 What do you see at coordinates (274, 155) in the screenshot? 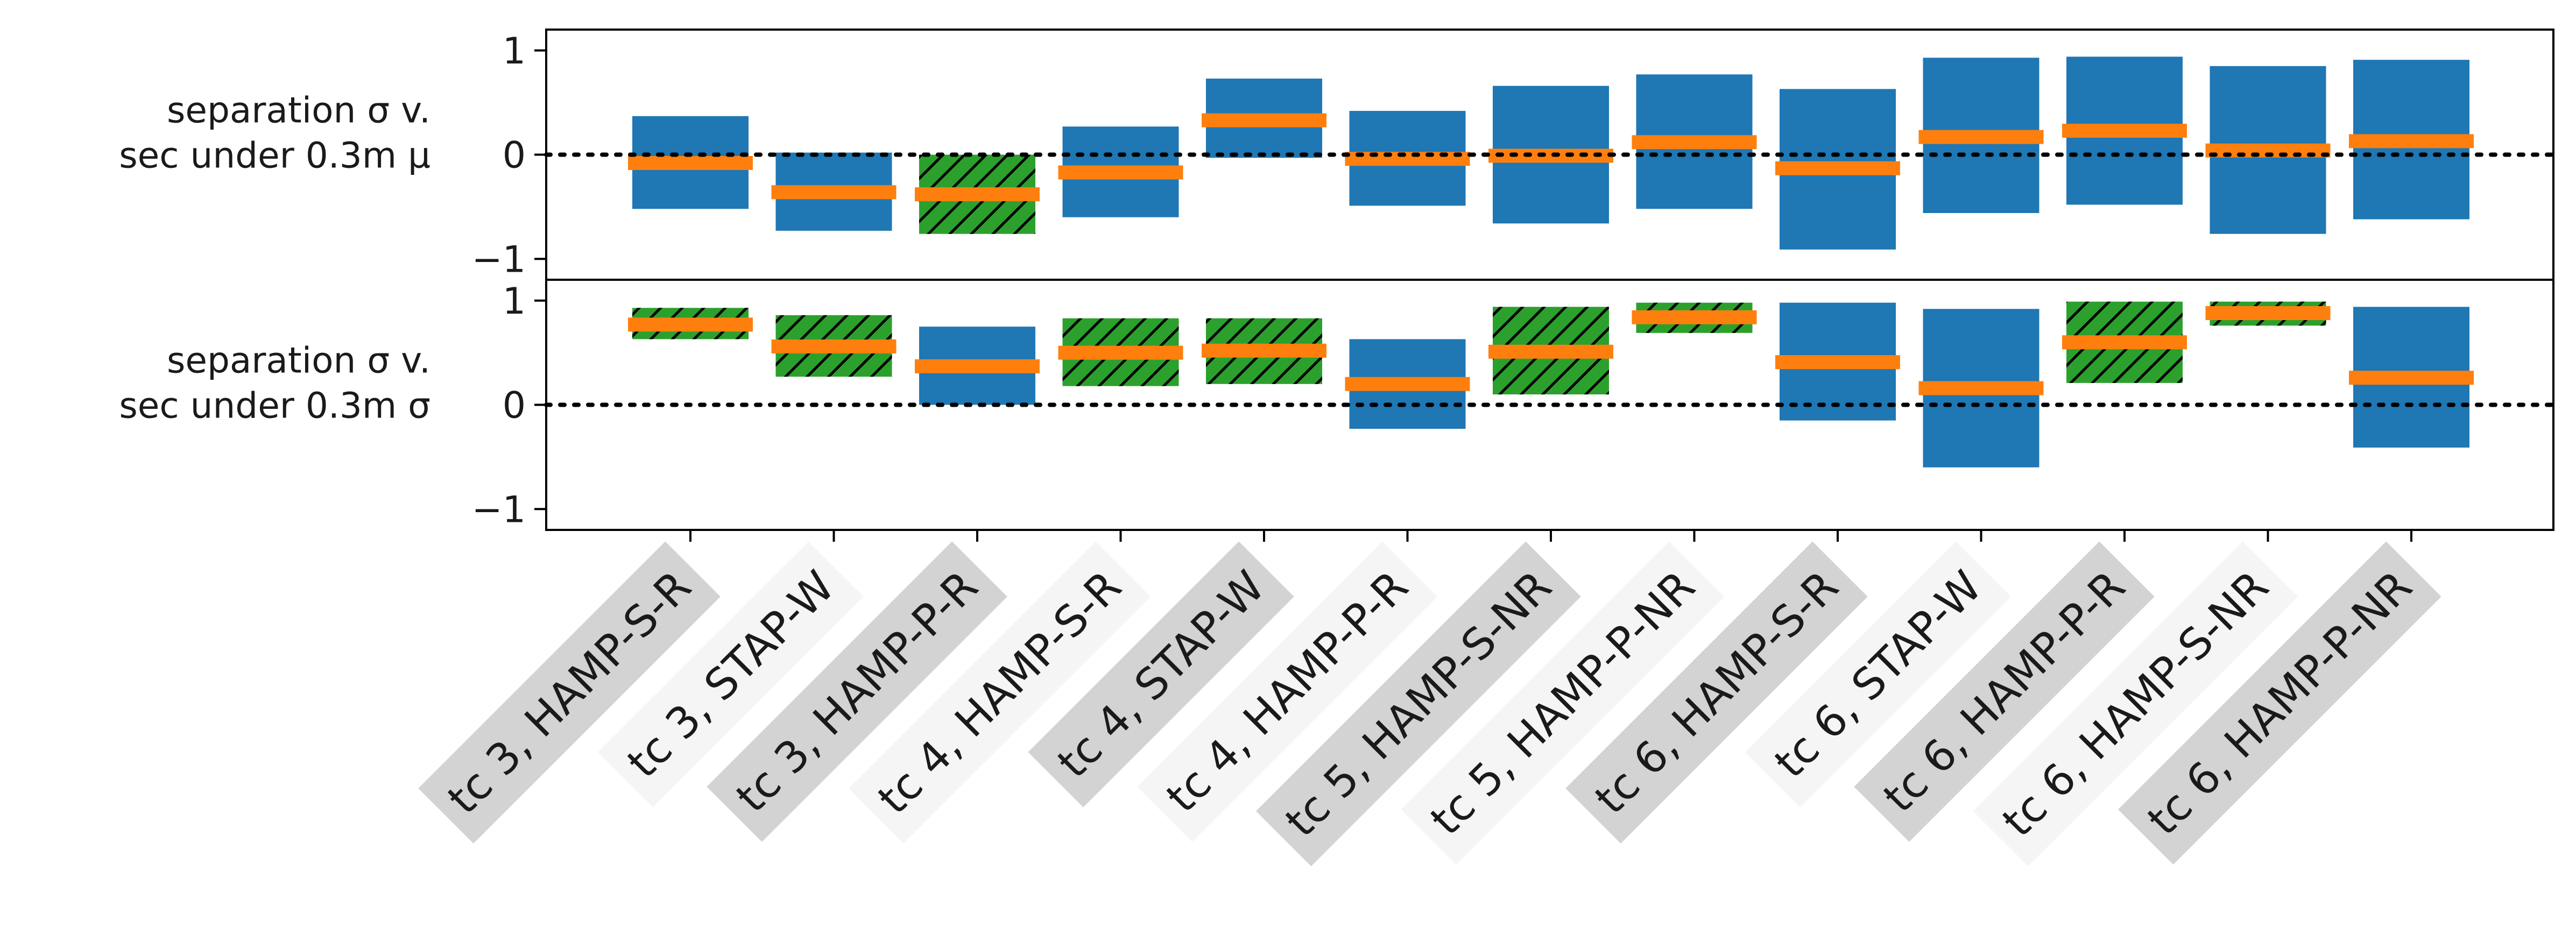
I see `y-axis-label: sec under 0.3m μ` at bounding box center [274, 155].